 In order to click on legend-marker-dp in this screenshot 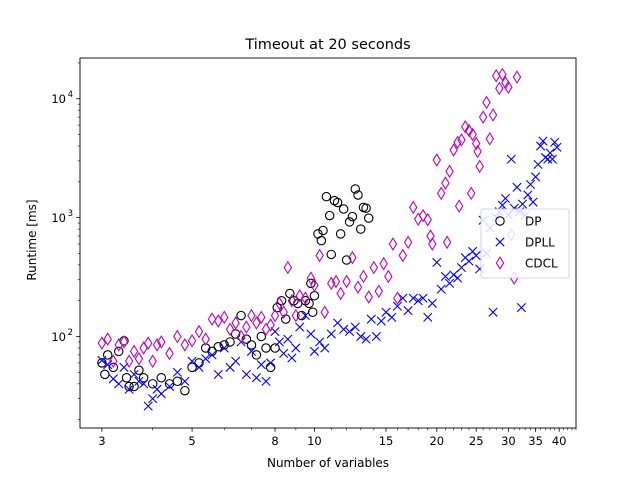, I will do `click(500, 221)`.